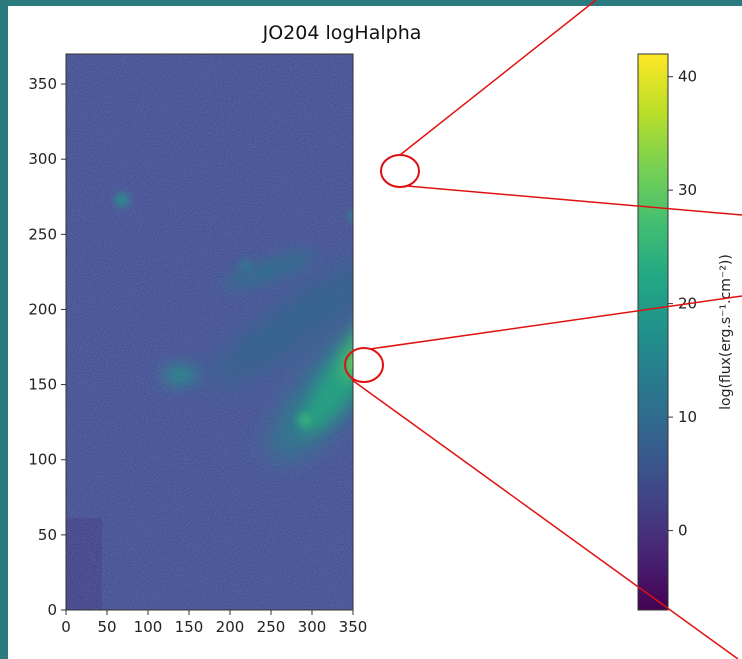  Describe the element at coordinates (498, 78) in the screenshot. I see `callout-line-upper-top` at that location.